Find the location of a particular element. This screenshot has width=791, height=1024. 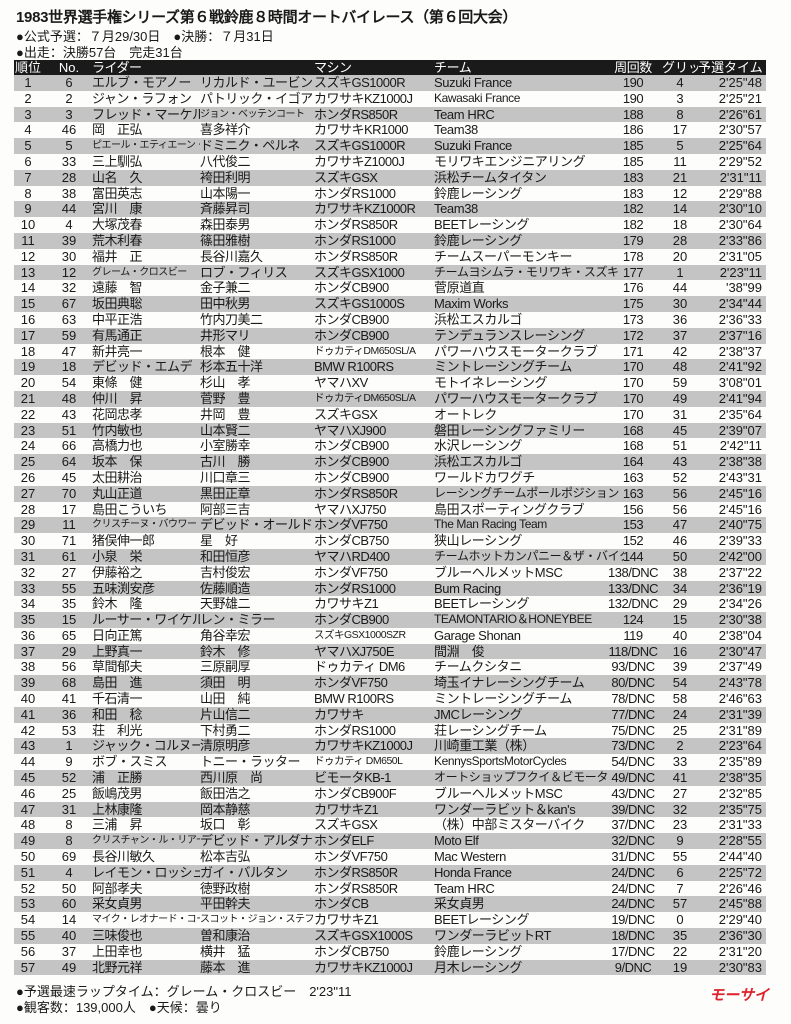

cell-number: 53 is located at coordinates (69, 730).